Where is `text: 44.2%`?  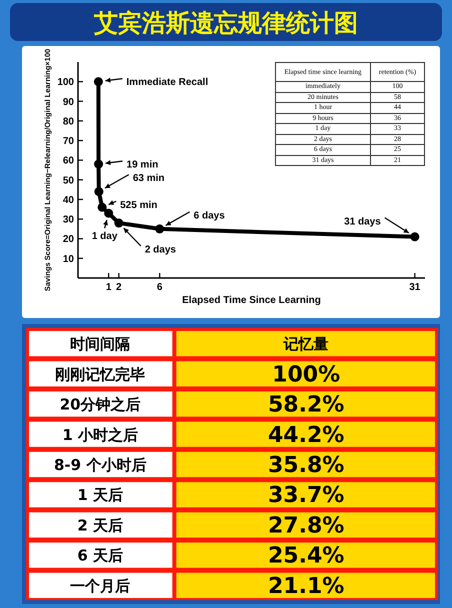
text: 44.2% is located at coordinates (306, 435).